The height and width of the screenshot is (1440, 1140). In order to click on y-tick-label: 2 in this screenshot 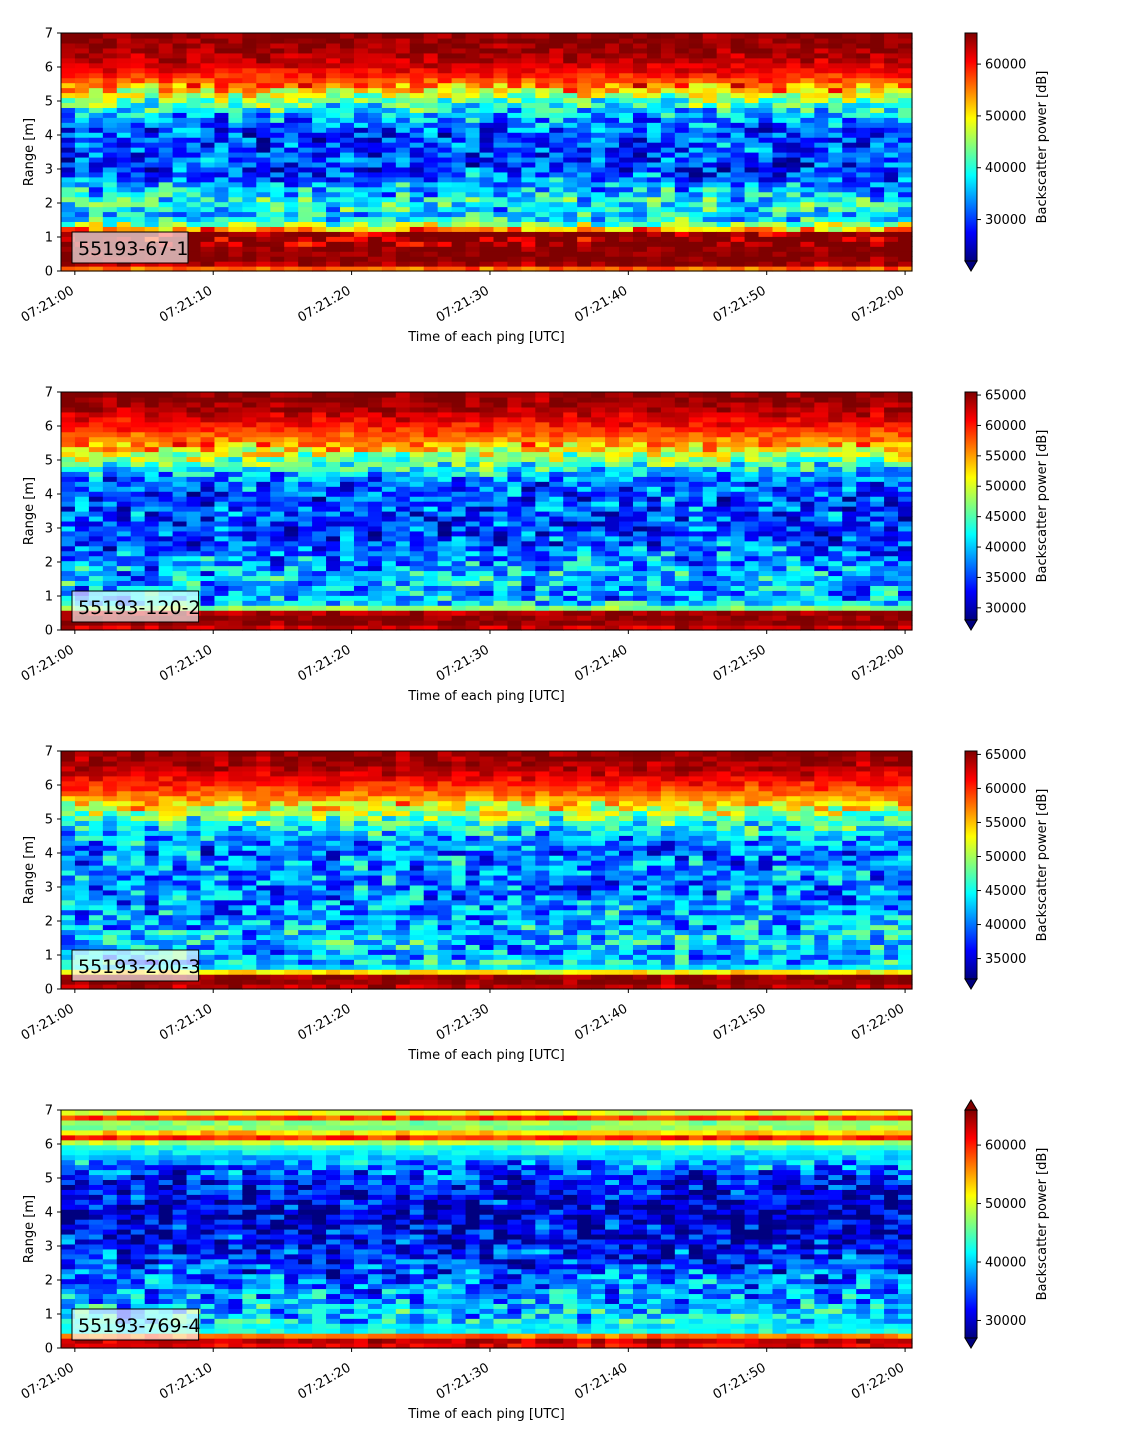, I will do `click(49, 204)`.